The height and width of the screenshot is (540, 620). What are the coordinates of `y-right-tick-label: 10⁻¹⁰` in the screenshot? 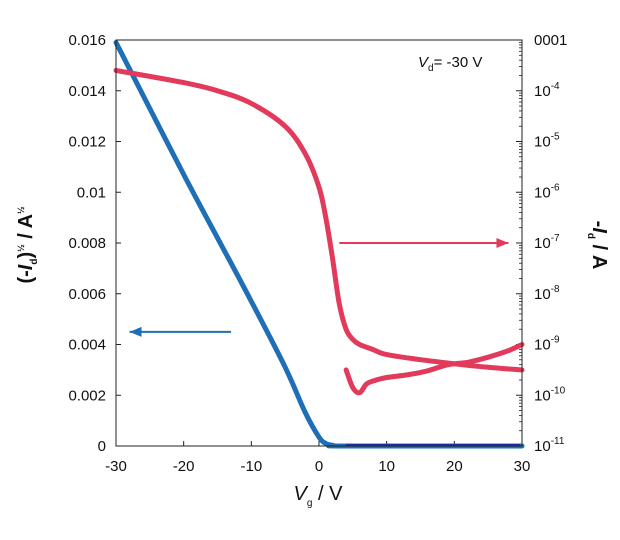 It's located at (550, 394).